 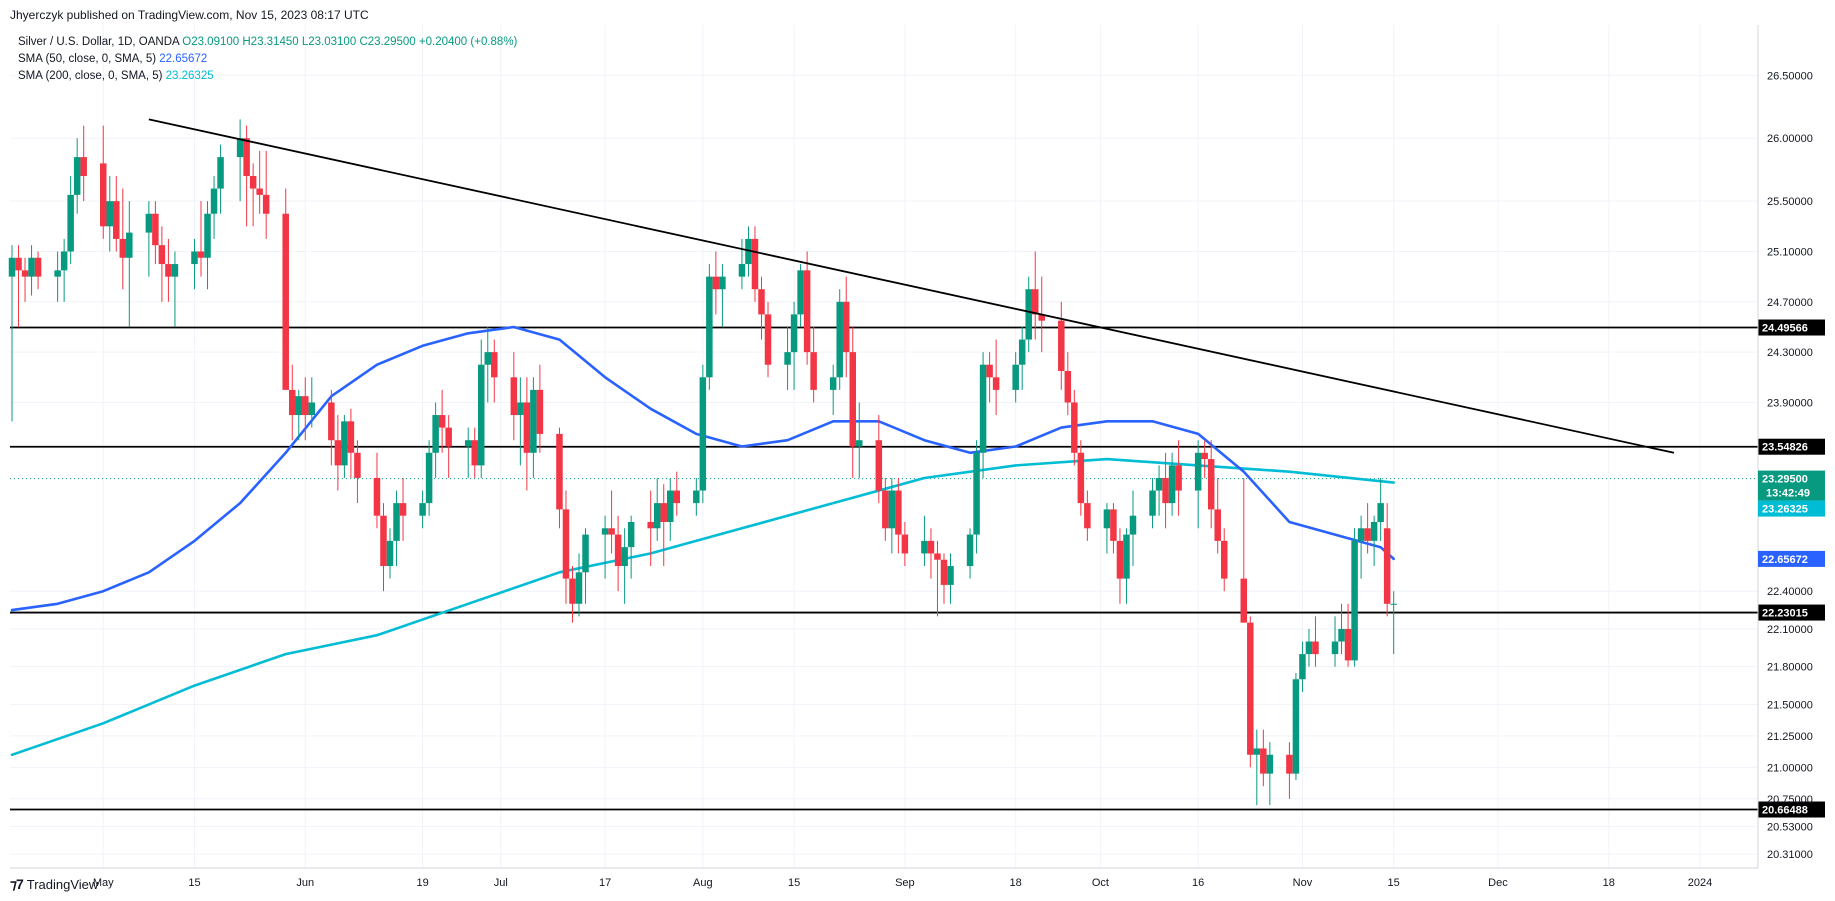 I want to click on footer-brand-text: TradingView, so click(x=62, y=884).